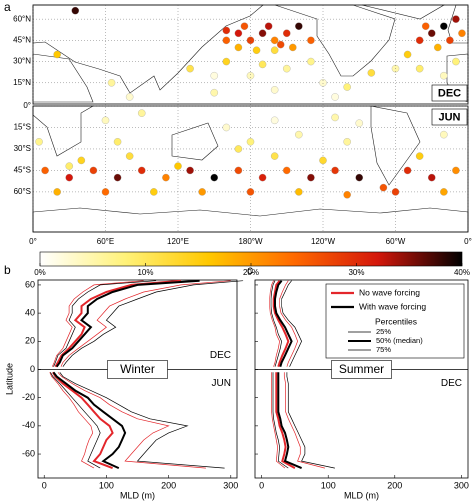 The image size is (474, 501). I want to click on season-title-box, so click(137, 369).